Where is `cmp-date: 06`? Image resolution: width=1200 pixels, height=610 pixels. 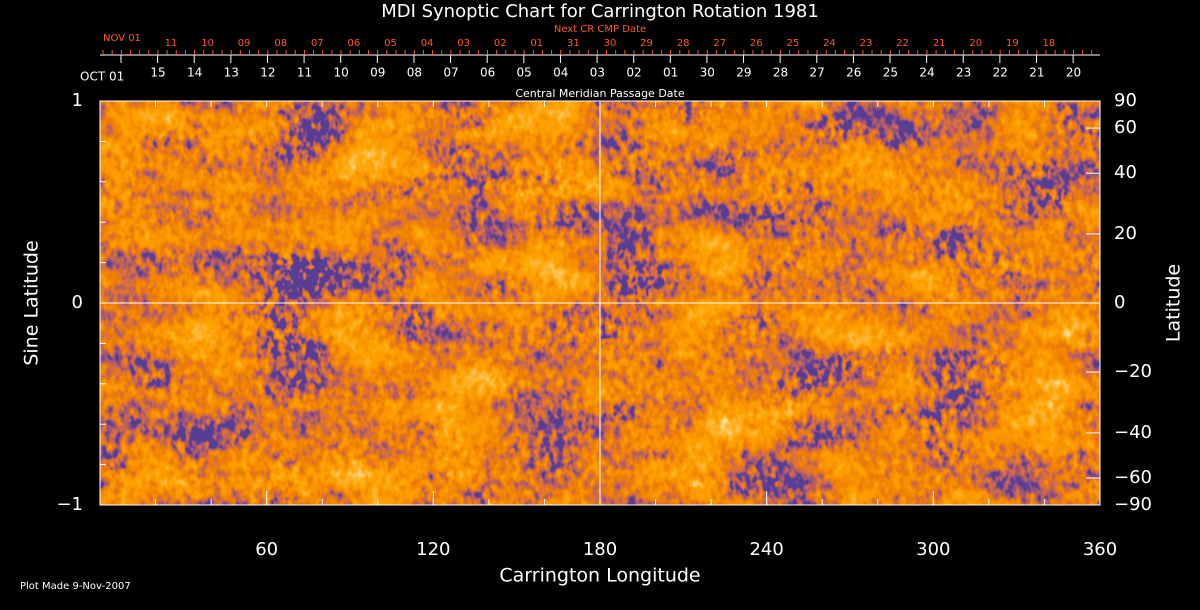 cmp-date: 06 is located at coordinates (487, 73).